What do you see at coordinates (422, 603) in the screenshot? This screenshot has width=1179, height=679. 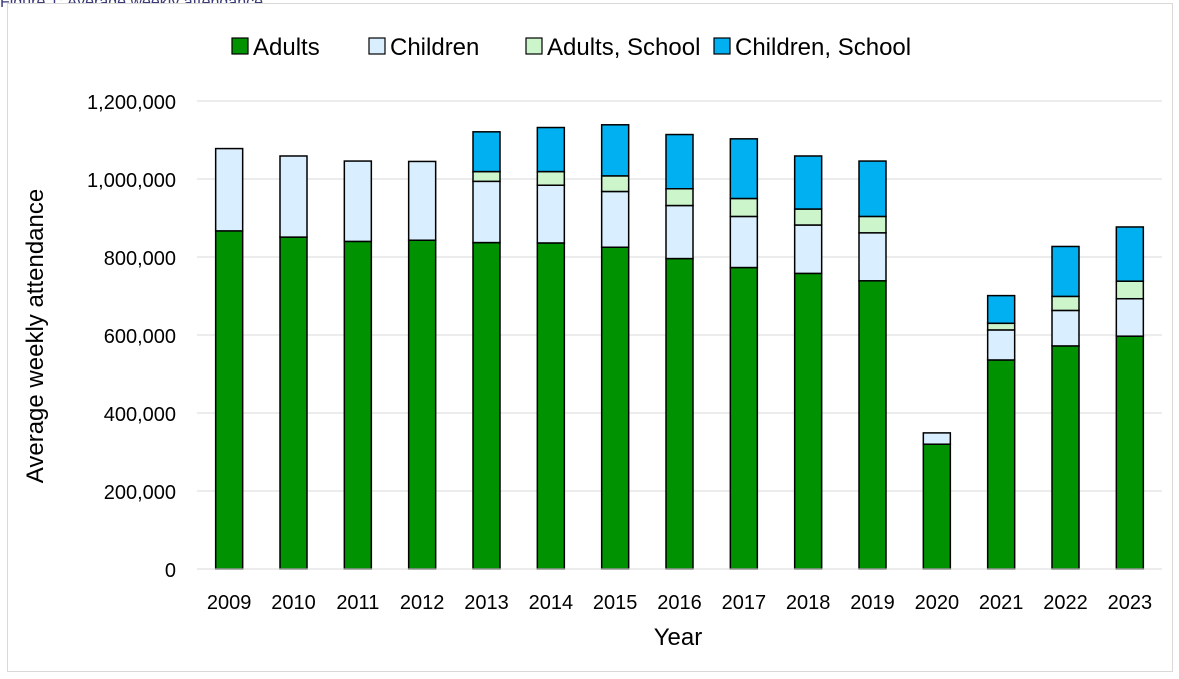 I see `x-tick-label: 2012` at bounding box center [422, 603].